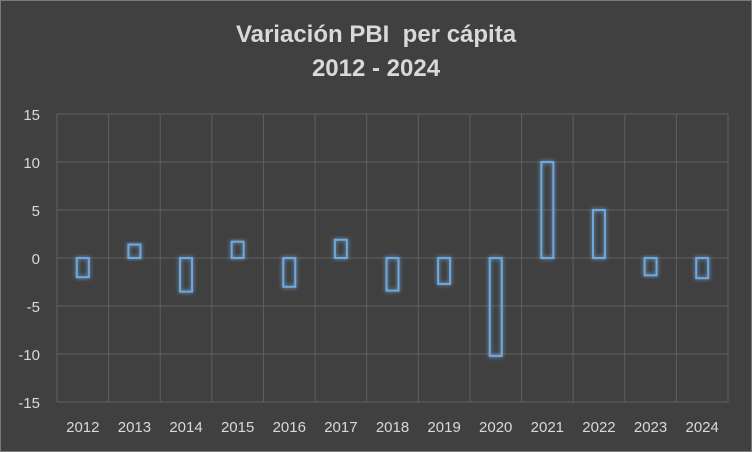 The width and height of the screenshot is (752, 452). Describe the element at coordinates (289, 272) in the screenshot. I see `bar-2016` at that location.